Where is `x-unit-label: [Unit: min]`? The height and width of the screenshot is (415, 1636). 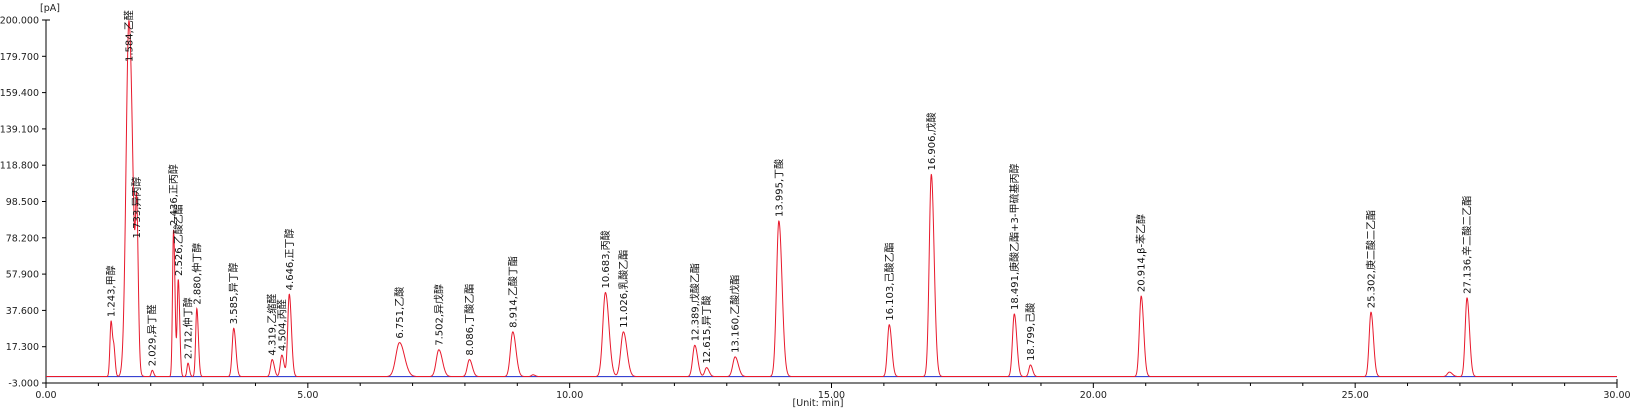 x-unit-label: [Unit: min] is located at coordinates (818, 403).